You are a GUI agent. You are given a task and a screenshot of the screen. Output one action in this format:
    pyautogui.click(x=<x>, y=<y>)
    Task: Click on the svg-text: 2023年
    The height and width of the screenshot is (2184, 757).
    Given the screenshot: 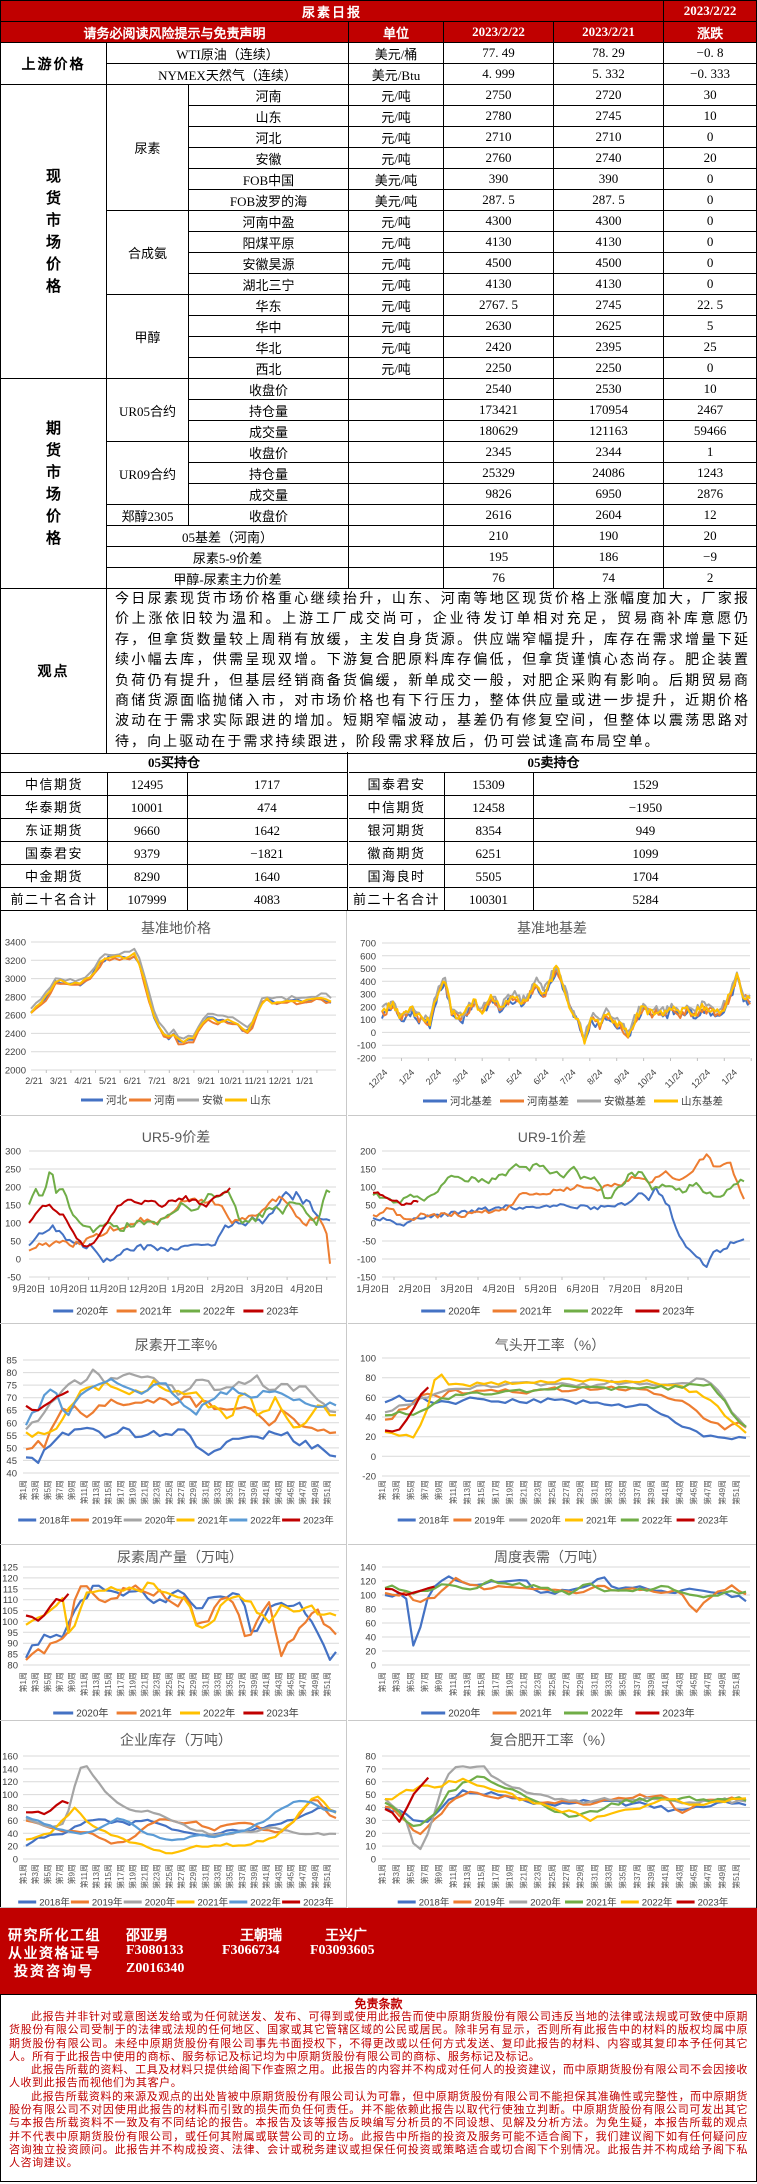 What is the action you would take?
    pyautogui.click(x=318, y=1903)
    